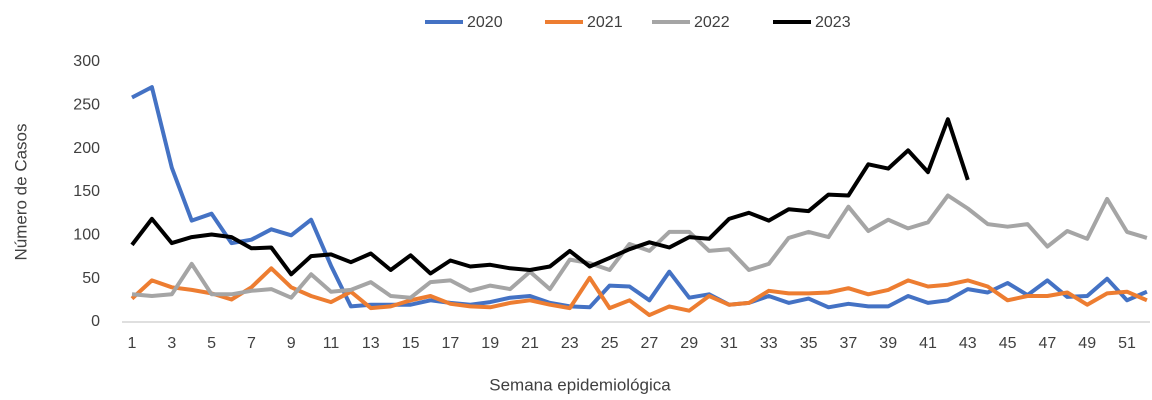  Describe the element at coordinates (171, 343) in the screenshot. I see `x-tick-label: 3` at that location.